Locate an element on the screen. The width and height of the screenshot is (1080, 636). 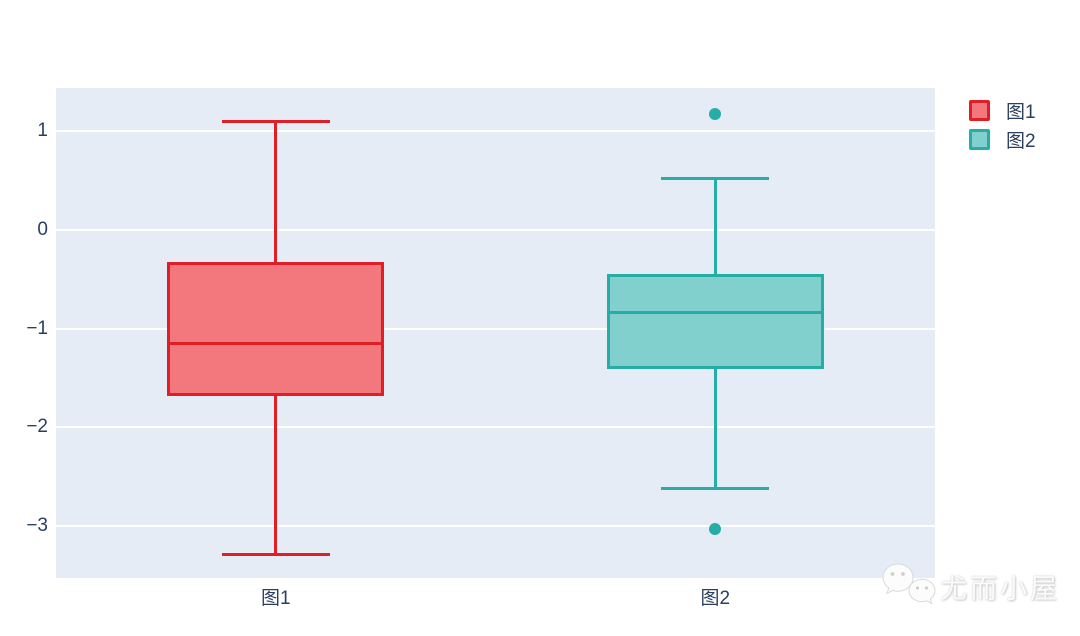
y-tick-label: −1 is located at coordinates (37, 328).